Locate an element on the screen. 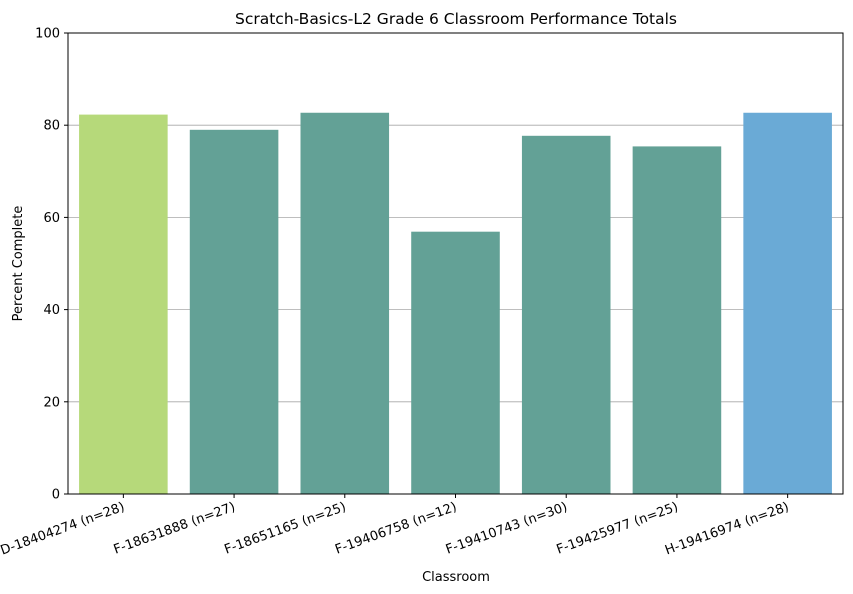 The height and width of the screenshot is (594, 853). y-tick-label: 40 is located at coordinates (51, 310).